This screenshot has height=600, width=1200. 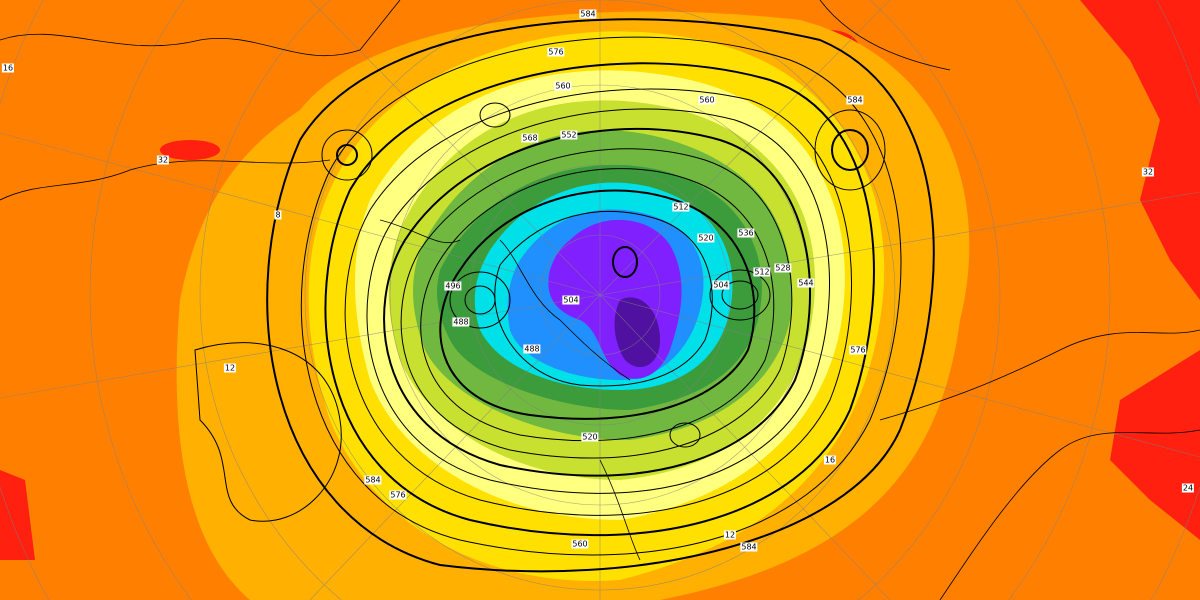 I want to click on contour-label: 8, so click(x=278, y=215).